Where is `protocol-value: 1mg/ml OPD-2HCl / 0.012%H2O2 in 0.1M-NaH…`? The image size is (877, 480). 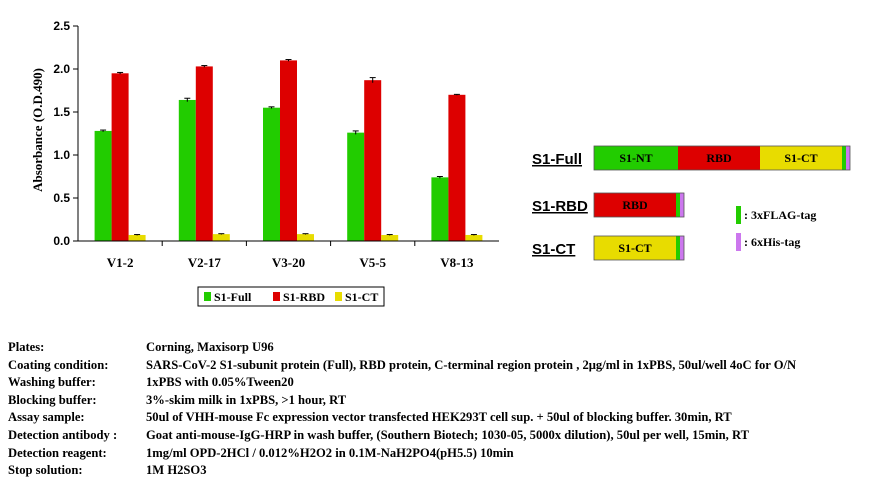 protocol-value: 1mg/ml OPD-2HCl / 0.012%H2O2 in 0.1M-NaH… is located at coordinates (330, 452).